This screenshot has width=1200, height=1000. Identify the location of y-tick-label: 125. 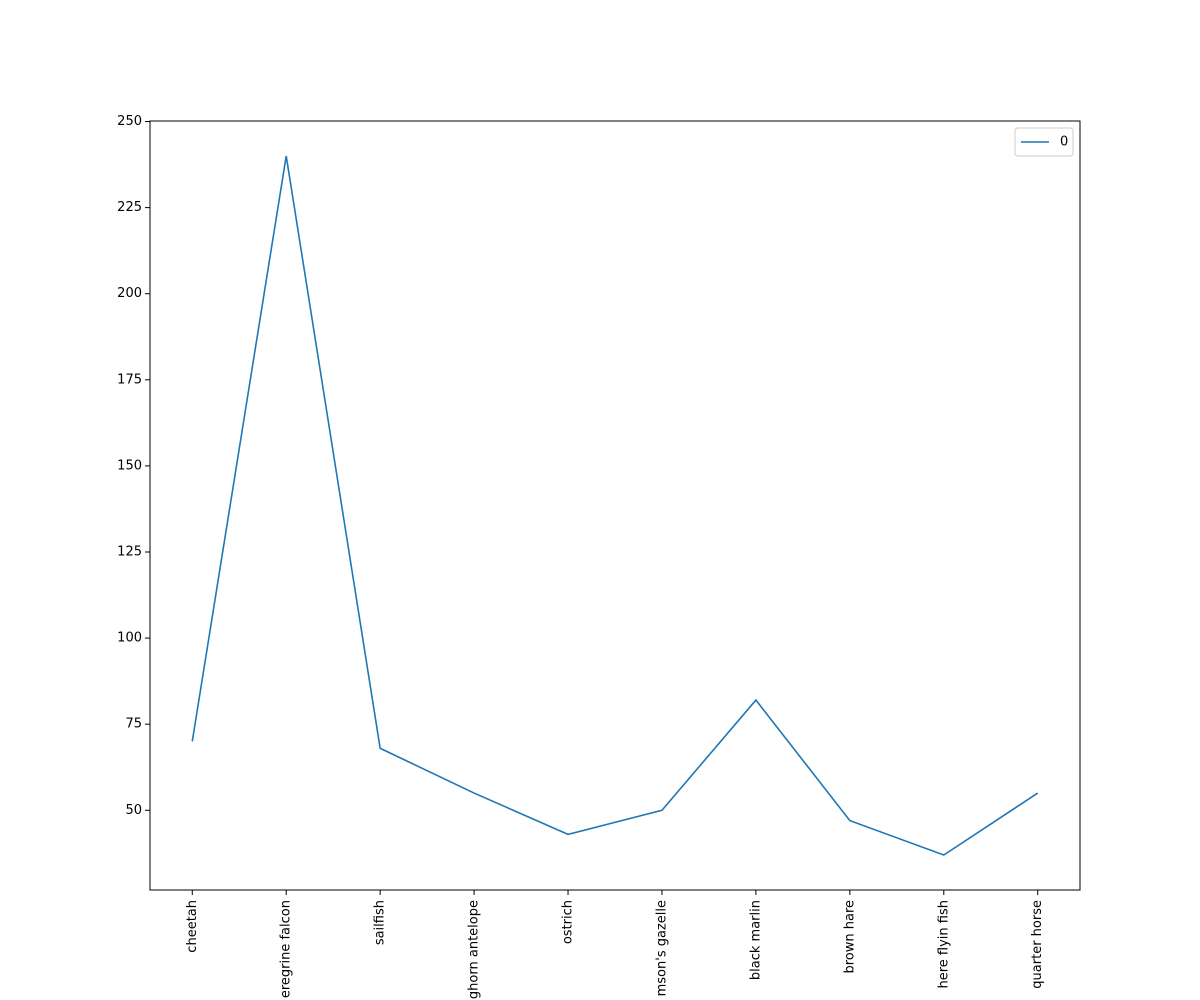
(129, 551).